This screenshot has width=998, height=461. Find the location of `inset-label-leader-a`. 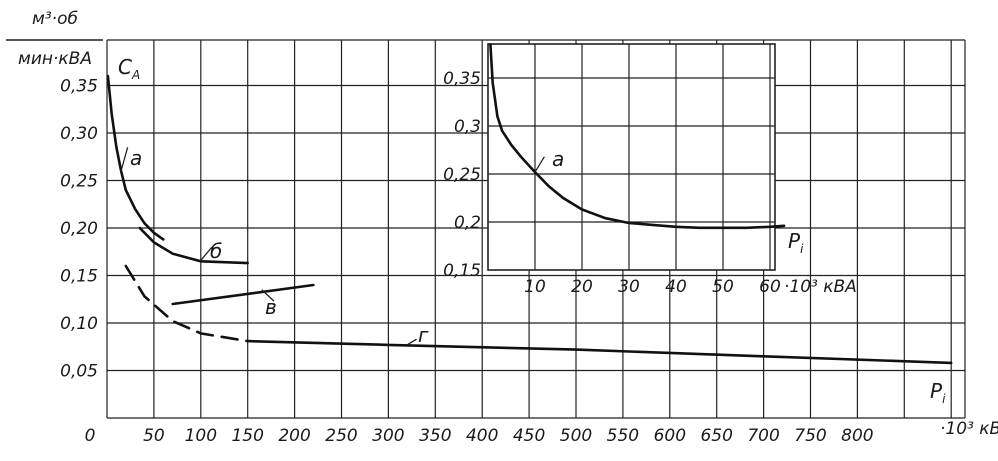

inset-label-leader-a is located at coordinates (539, 164).